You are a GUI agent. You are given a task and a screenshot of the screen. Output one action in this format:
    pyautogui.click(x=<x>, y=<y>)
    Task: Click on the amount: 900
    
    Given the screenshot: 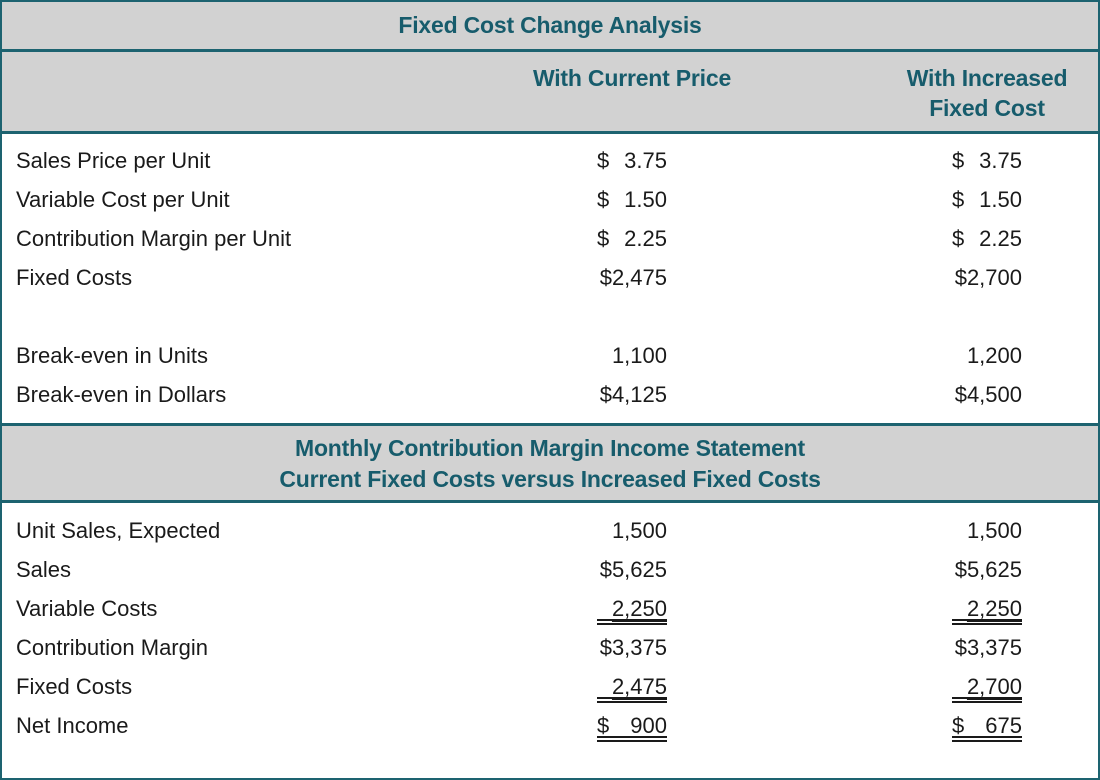 What is the action you would take?
    pyautogui.click(x=648, y=725)
    